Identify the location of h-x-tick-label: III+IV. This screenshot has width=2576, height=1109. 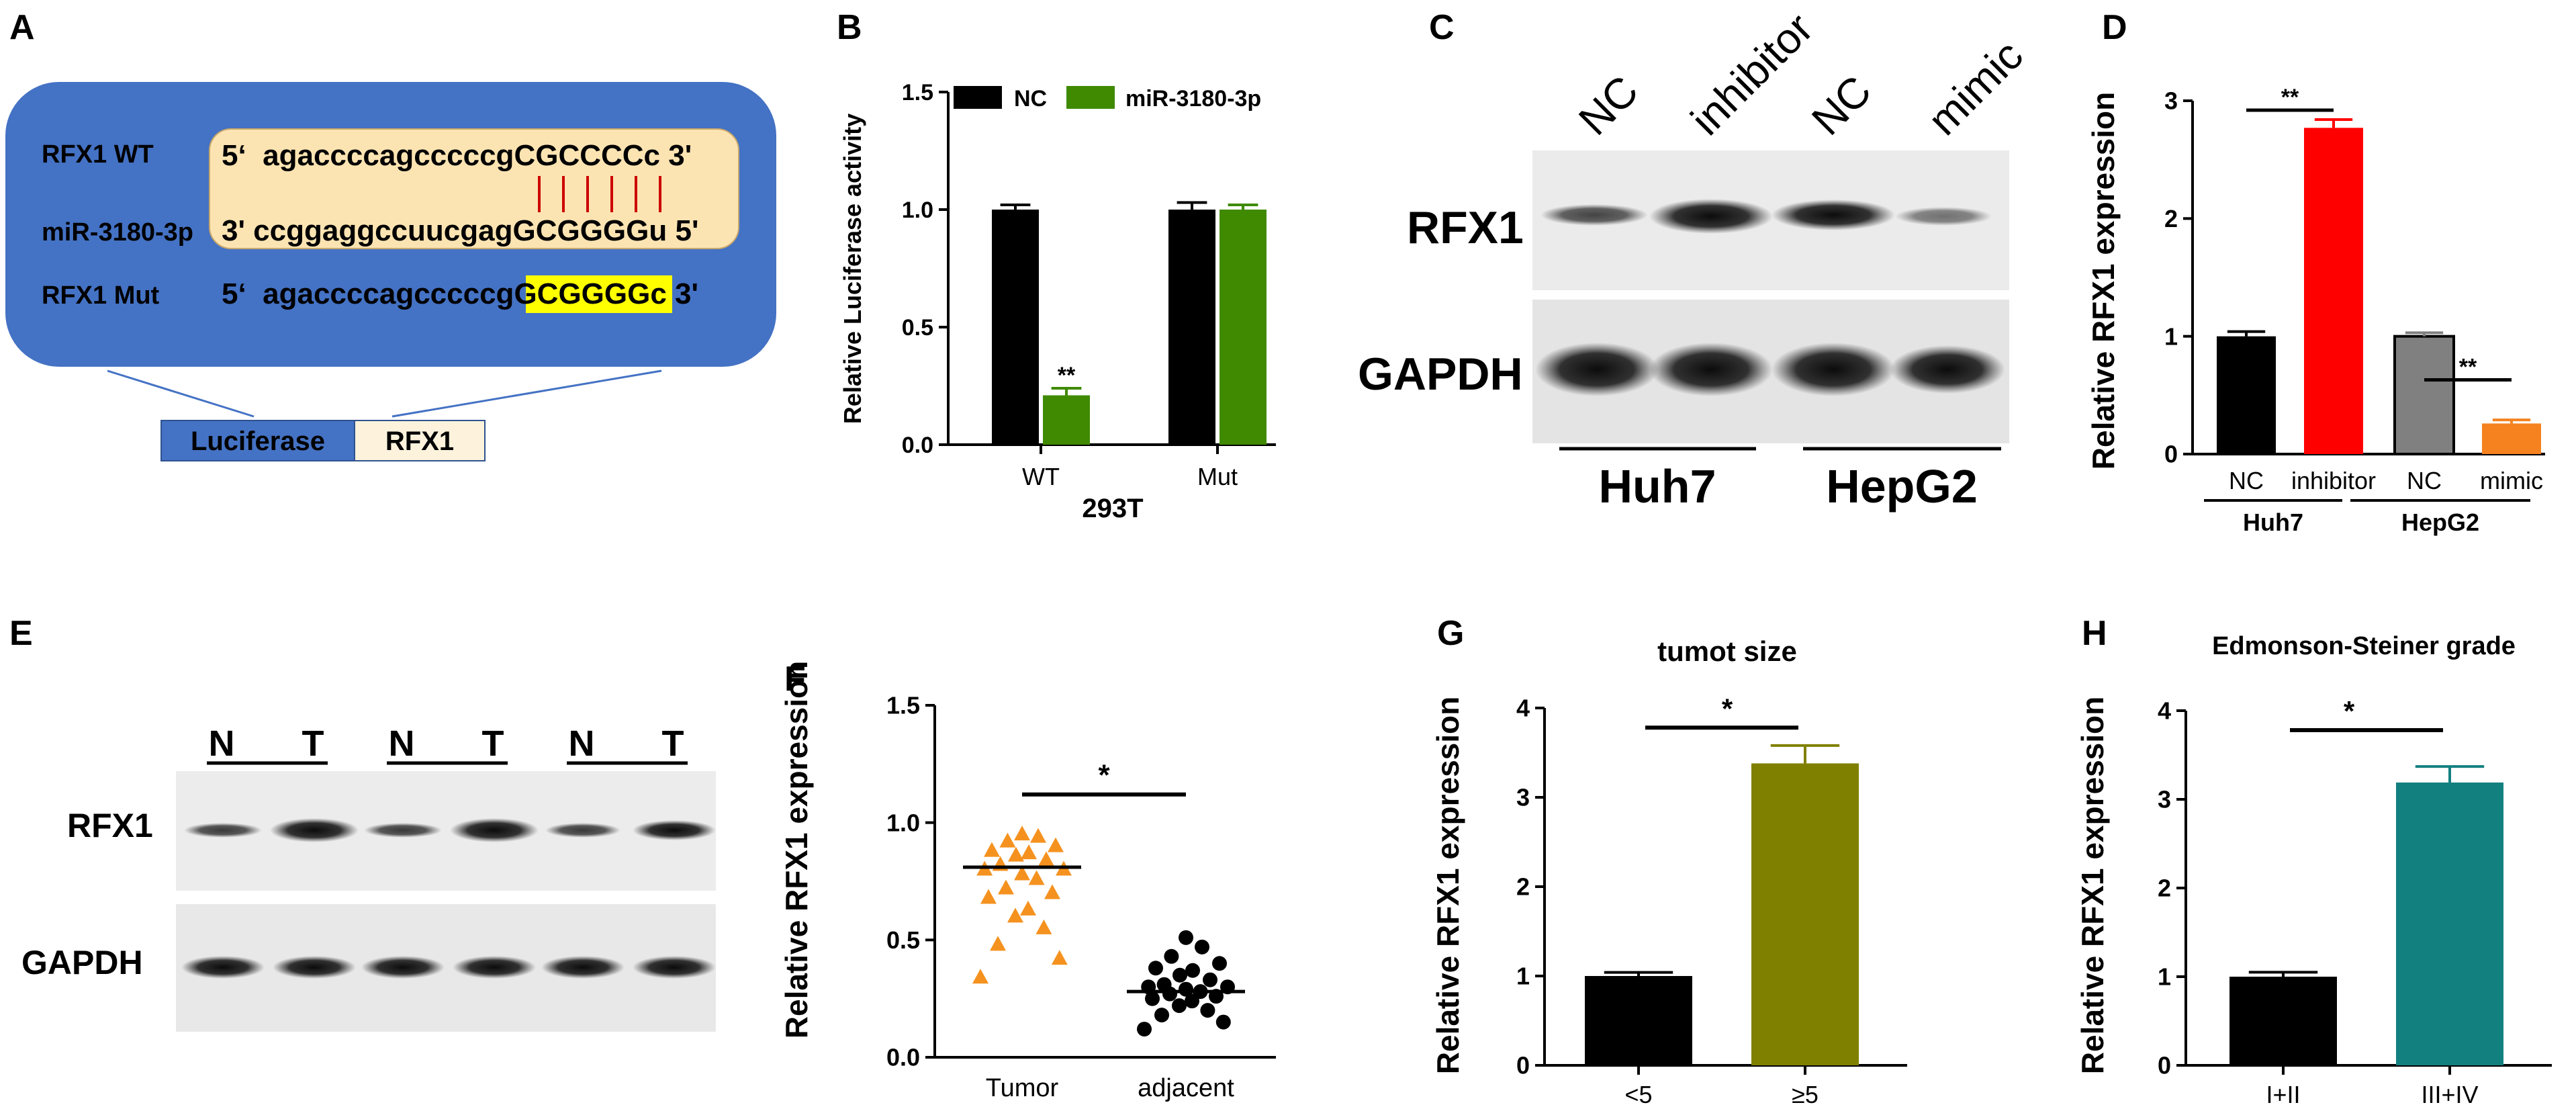
(2449, 1094).